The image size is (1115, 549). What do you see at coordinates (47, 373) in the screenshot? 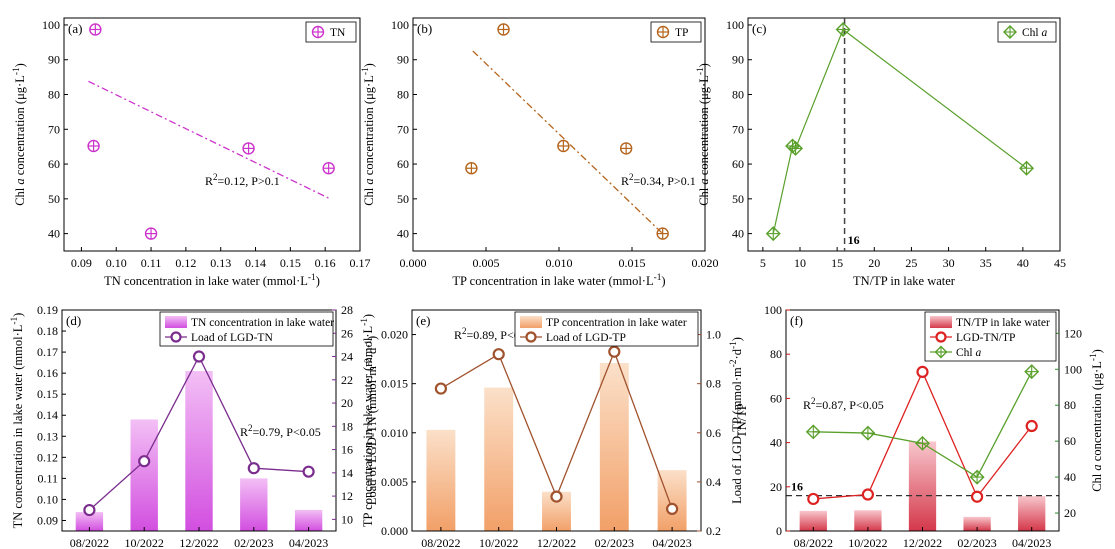
I see `y-tick-label: 0.16` at bounding box center [47, 373].